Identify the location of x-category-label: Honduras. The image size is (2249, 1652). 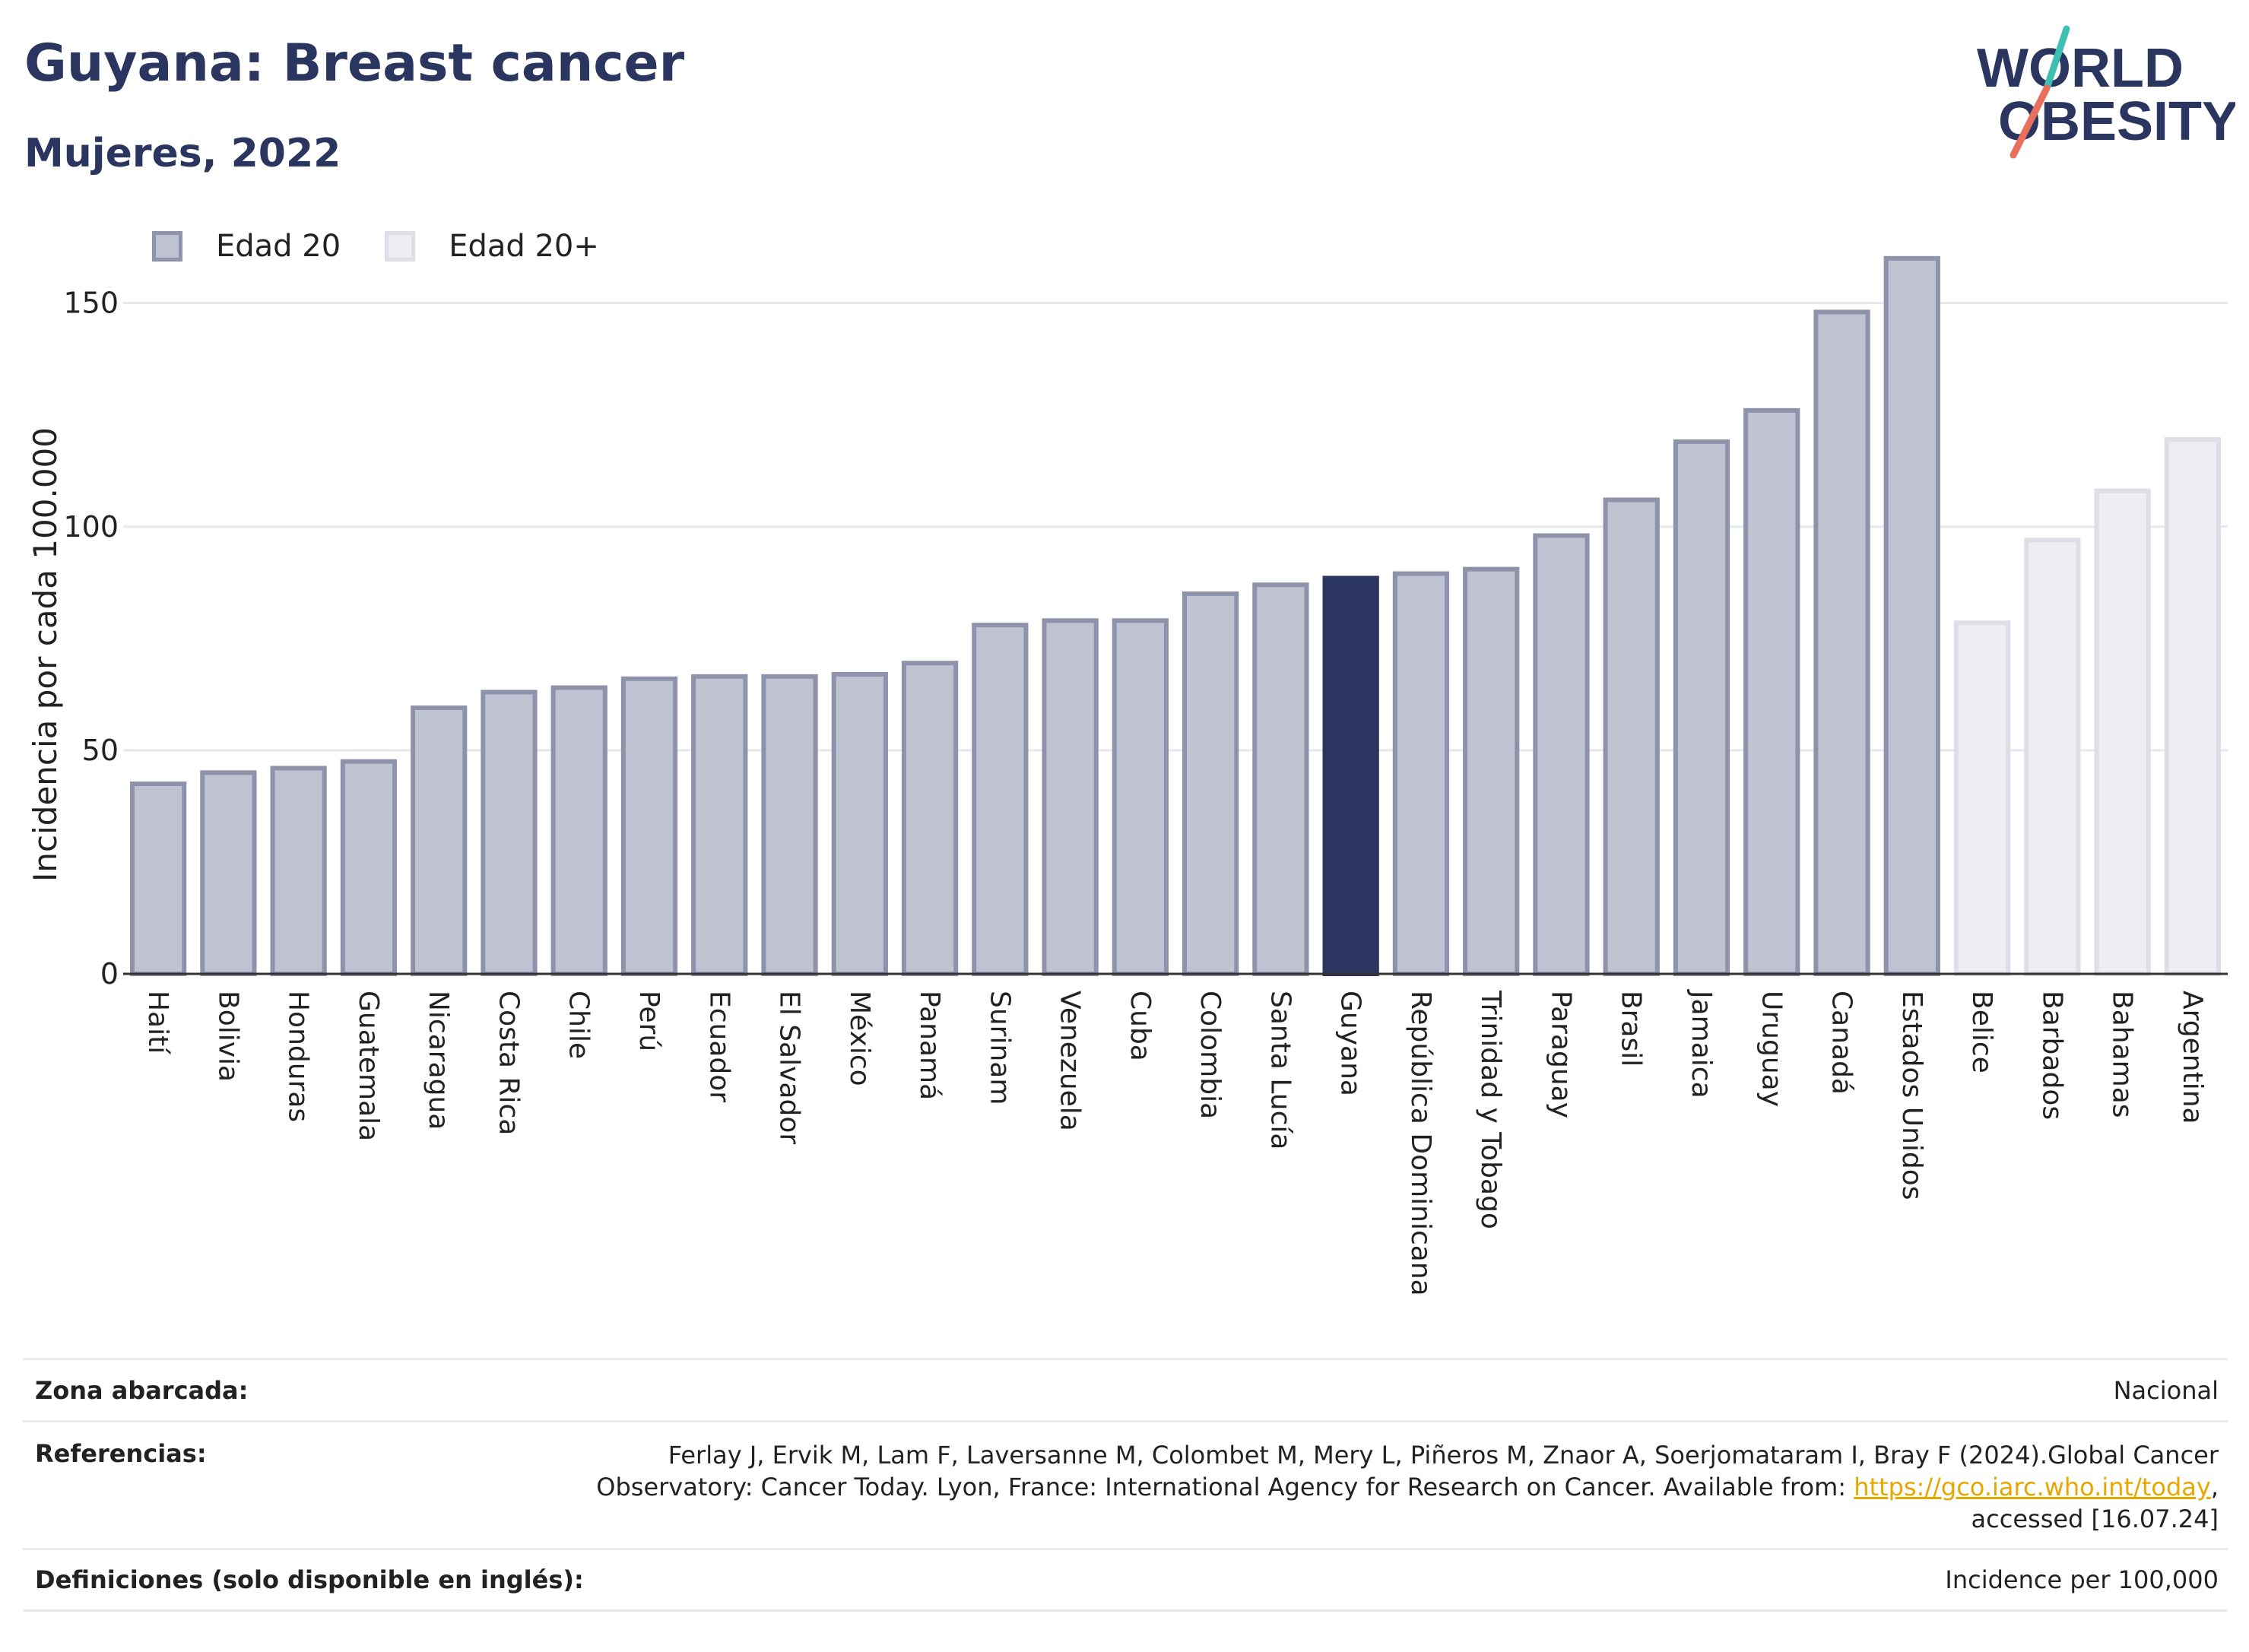
(298, 1056).